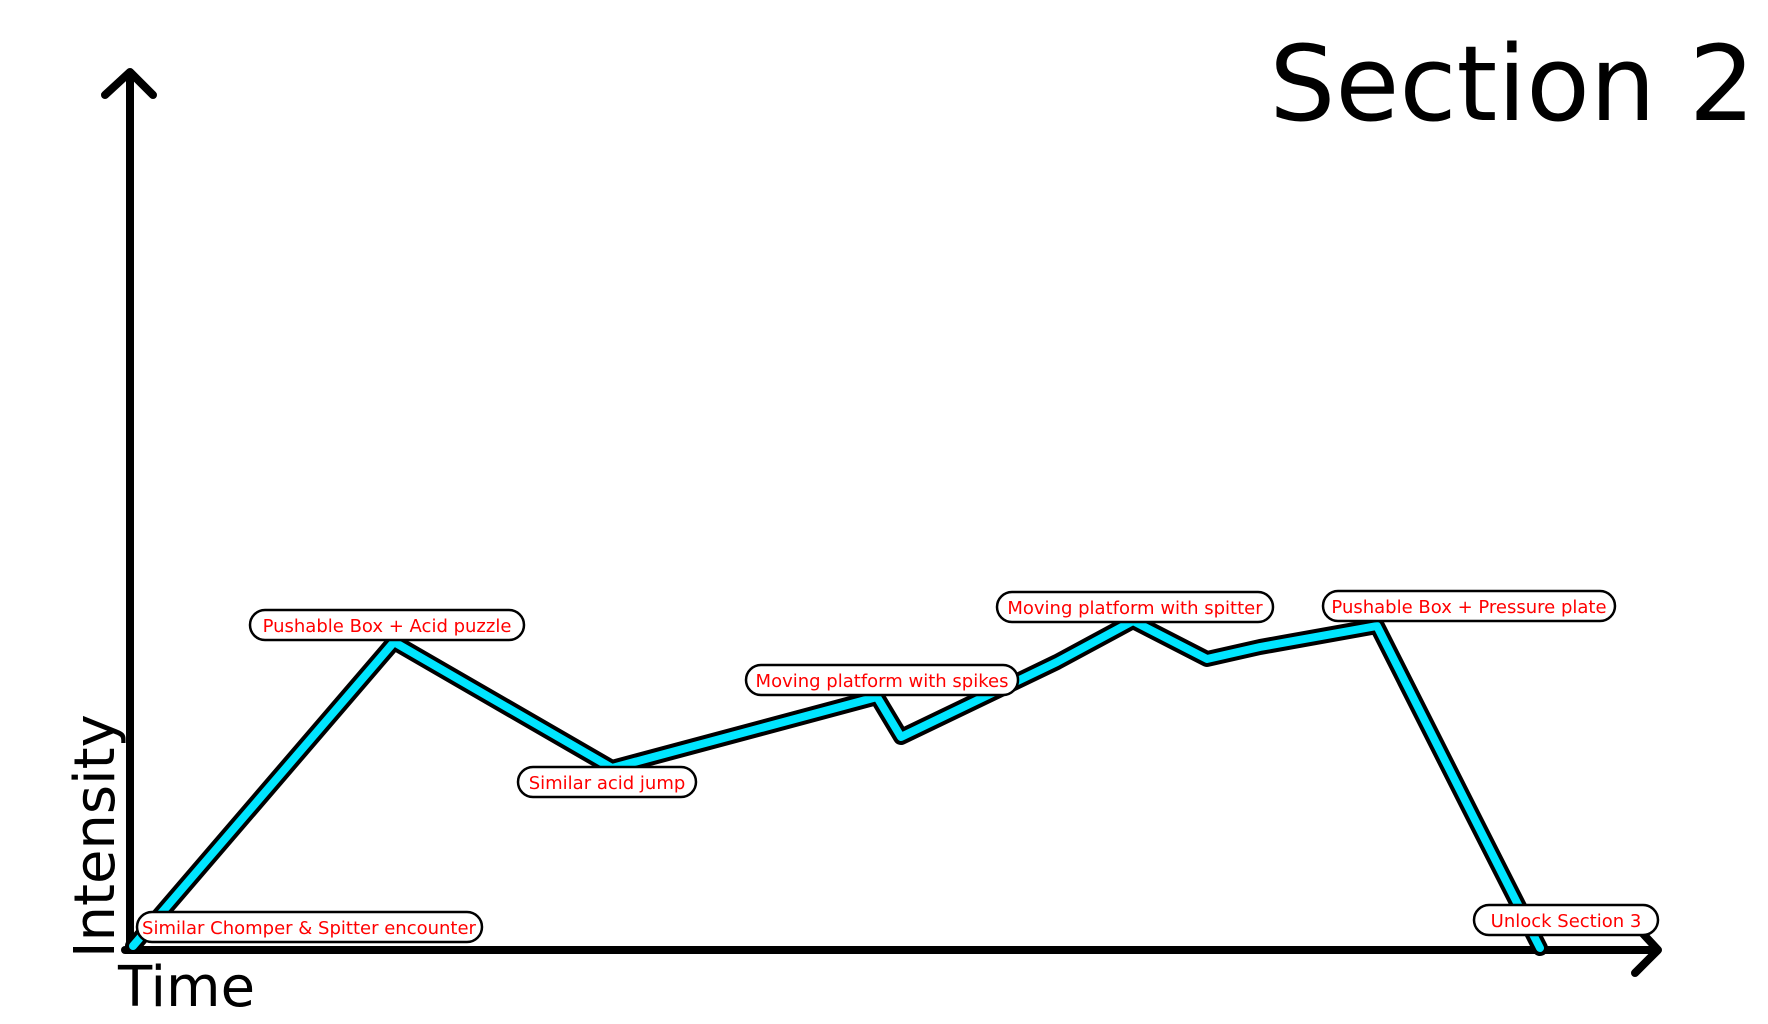  I want to click on event-label-text: Moving platform with spikes, so click(882, 681).